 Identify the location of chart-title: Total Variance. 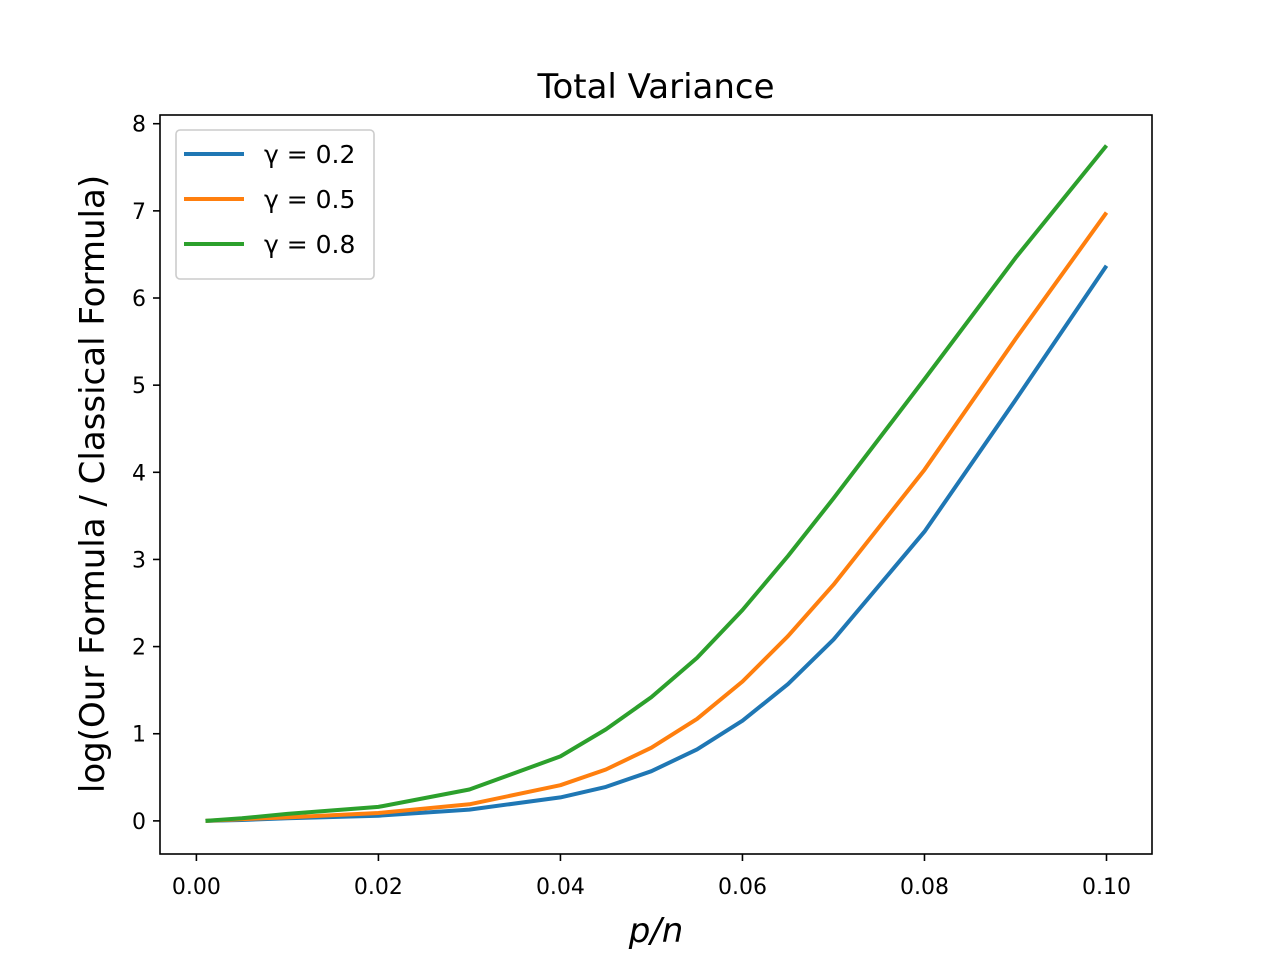
(655, 87).